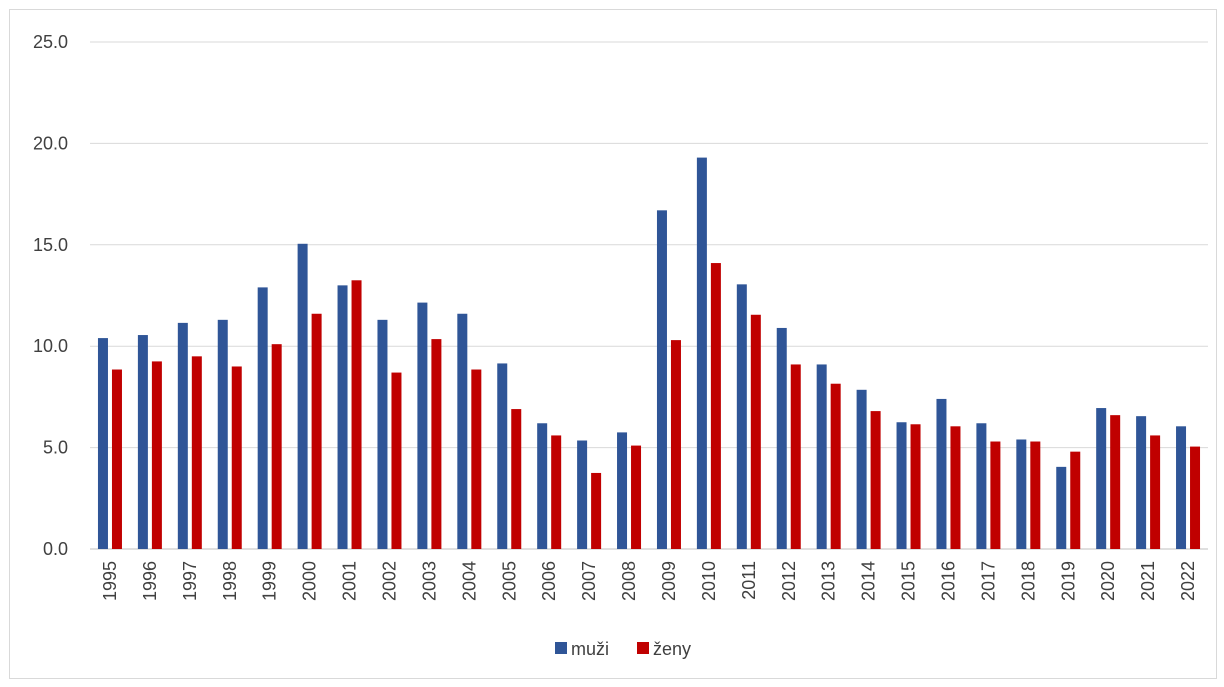 The height and width of the screenshot is (687, 1224). Describe the element at coordinates (1075, 500) in the screenshot. I see `bar-zeny-2019` at that location.